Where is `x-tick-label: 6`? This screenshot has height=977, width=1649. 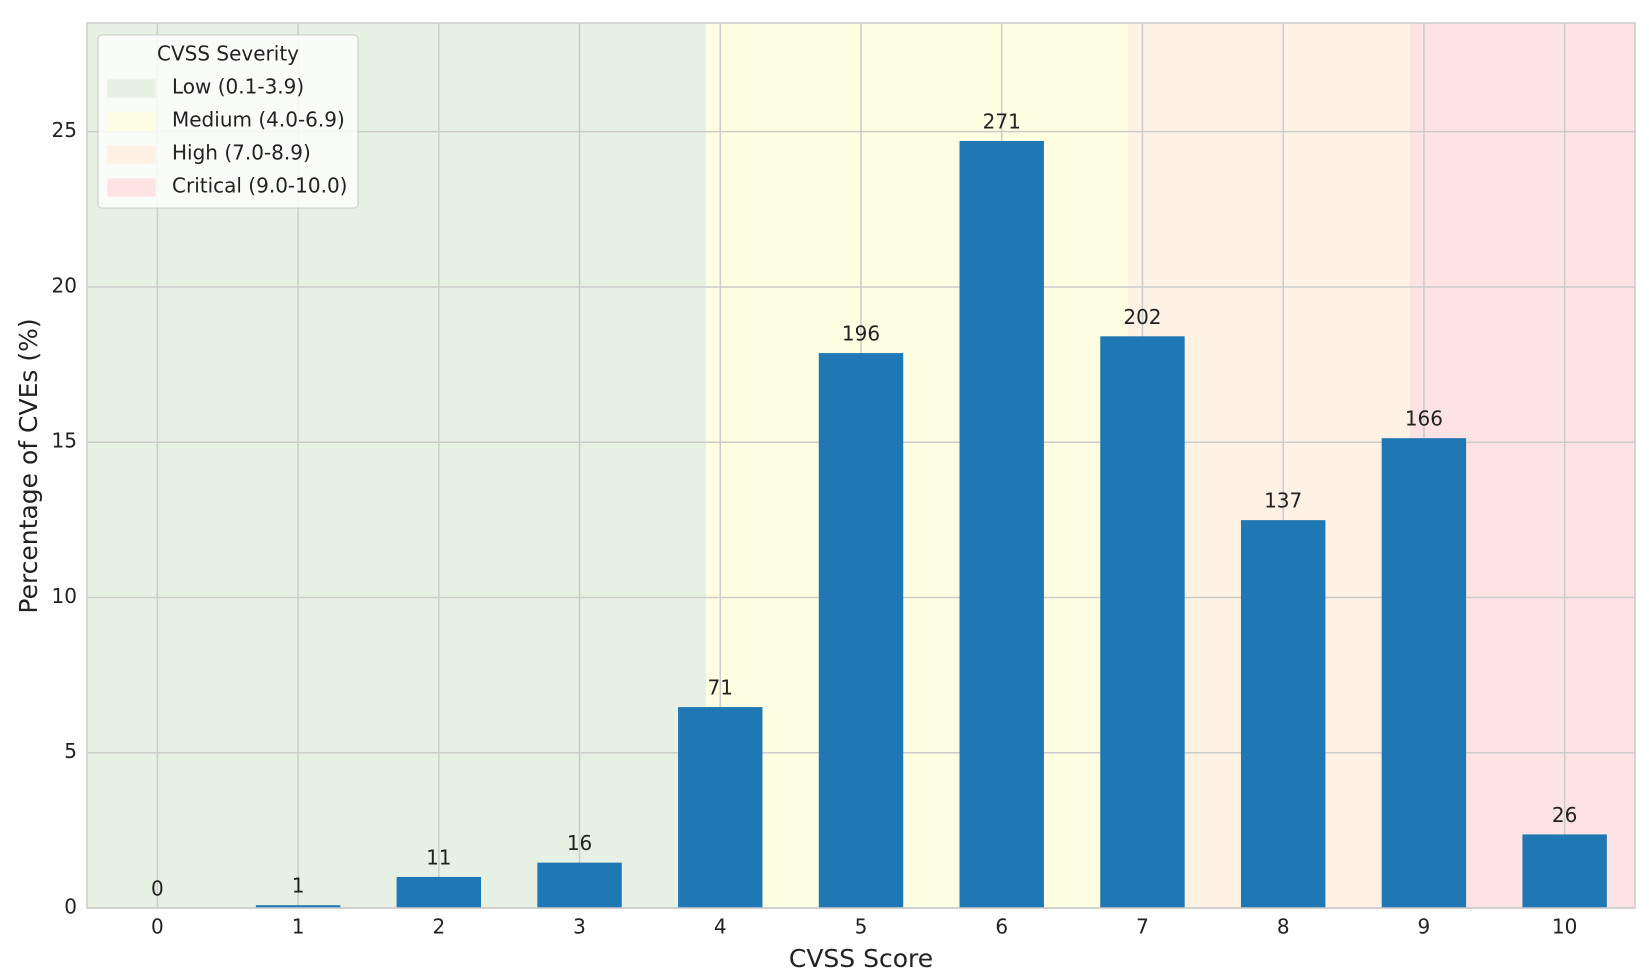
x-tick-label: 6 is located at coordinates (1001, 927).